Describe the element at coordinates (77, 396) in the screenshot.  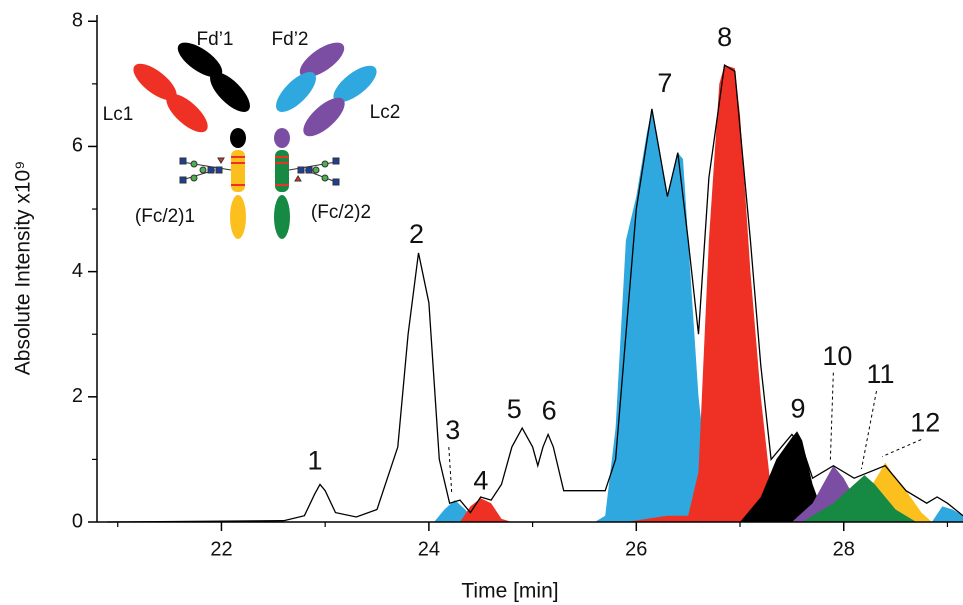
I see `y-tick-label: 2` at that location.